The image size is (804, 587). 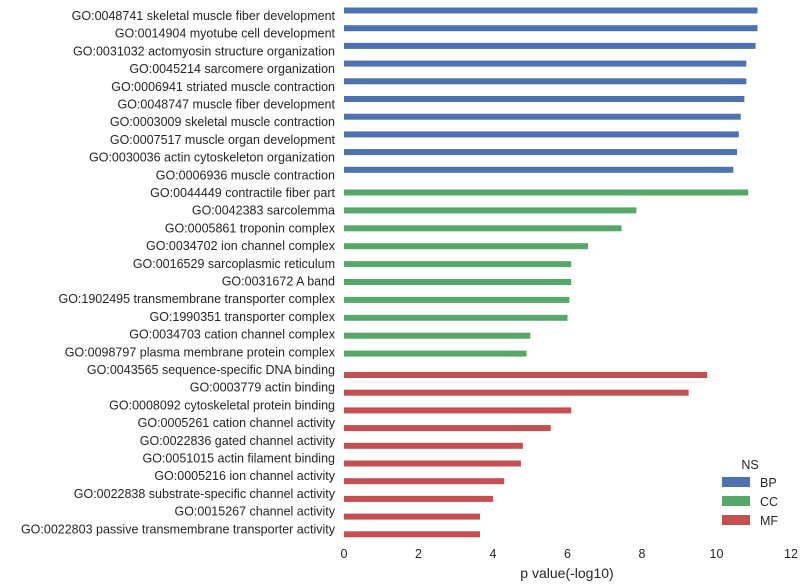 What do you see at coordinates (239, 459) in the screenshot?
I see `y-tick-label: GO:0051015 actin filament binding` at bounding box center [239, 459].